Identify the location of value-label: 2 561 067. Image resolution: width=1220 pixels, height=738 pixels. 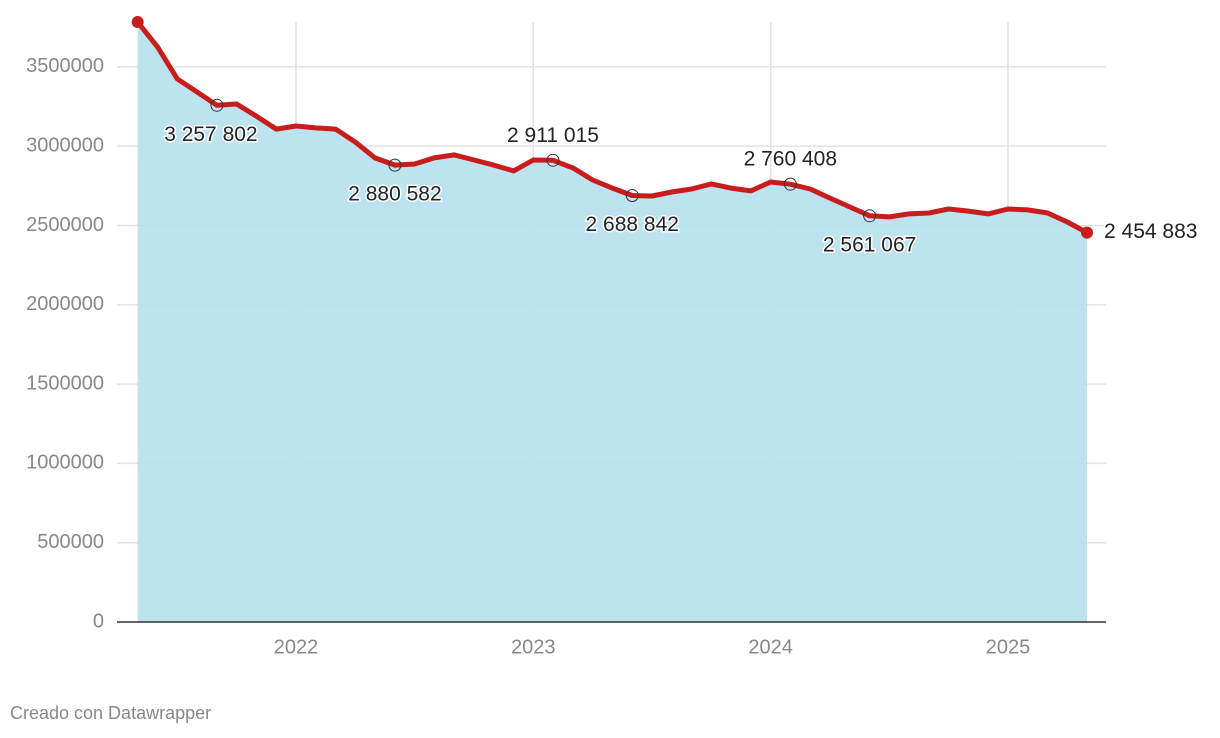
(869, 244).